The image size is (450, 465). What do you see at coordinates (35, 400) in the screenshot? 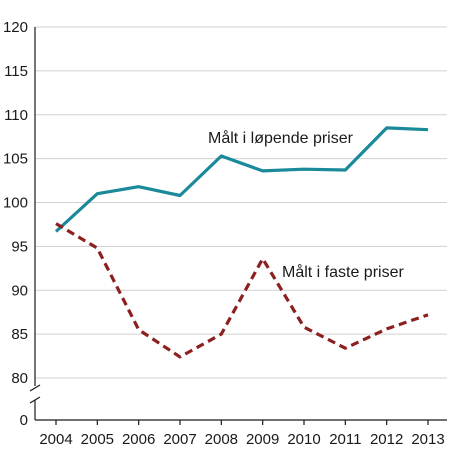
I see `axis-break-mark-lower` at bounding box center [35, 400].